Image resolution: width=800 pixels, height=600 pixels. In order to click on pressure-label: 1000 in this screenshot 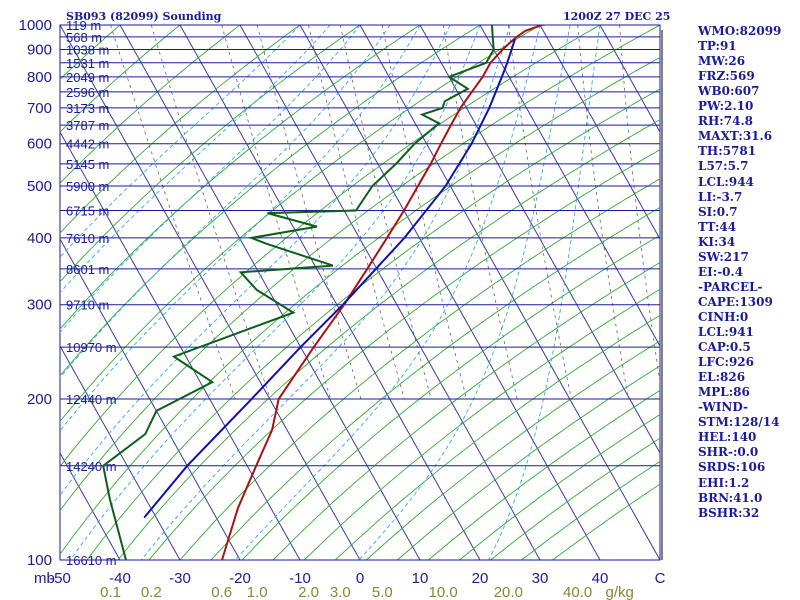, I will do `click(35, 25)`.